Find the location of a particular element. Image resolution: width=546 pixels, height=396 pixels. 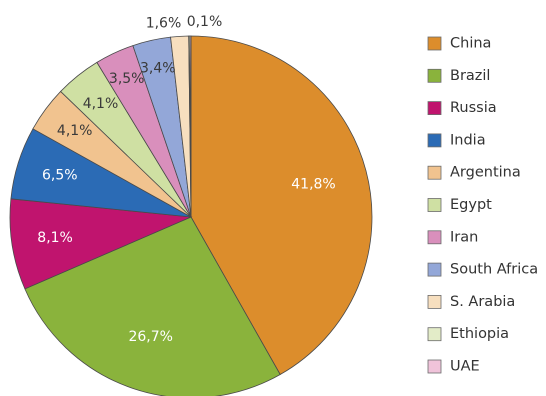

slice-label-south-africa: 3,4% is located at coordinates (158, 69).